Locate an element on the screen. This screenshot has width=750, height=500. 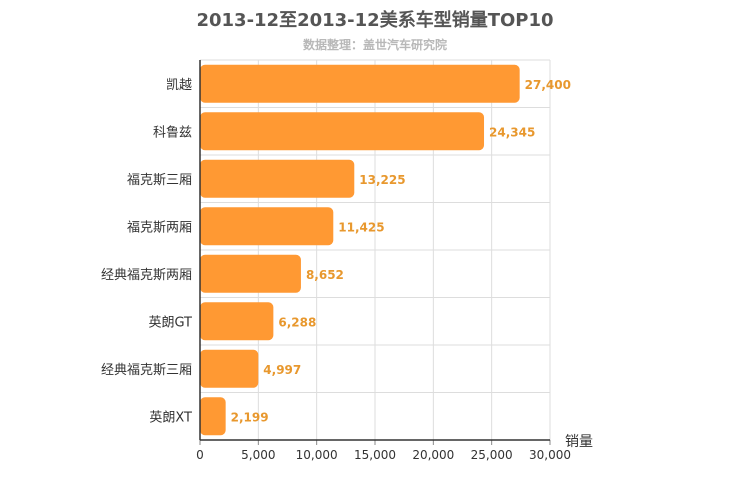
x-tick-labels: 0 5,000 10,000 15,000 20,000 25,000 30,000 is located at coordinates (383, 455).